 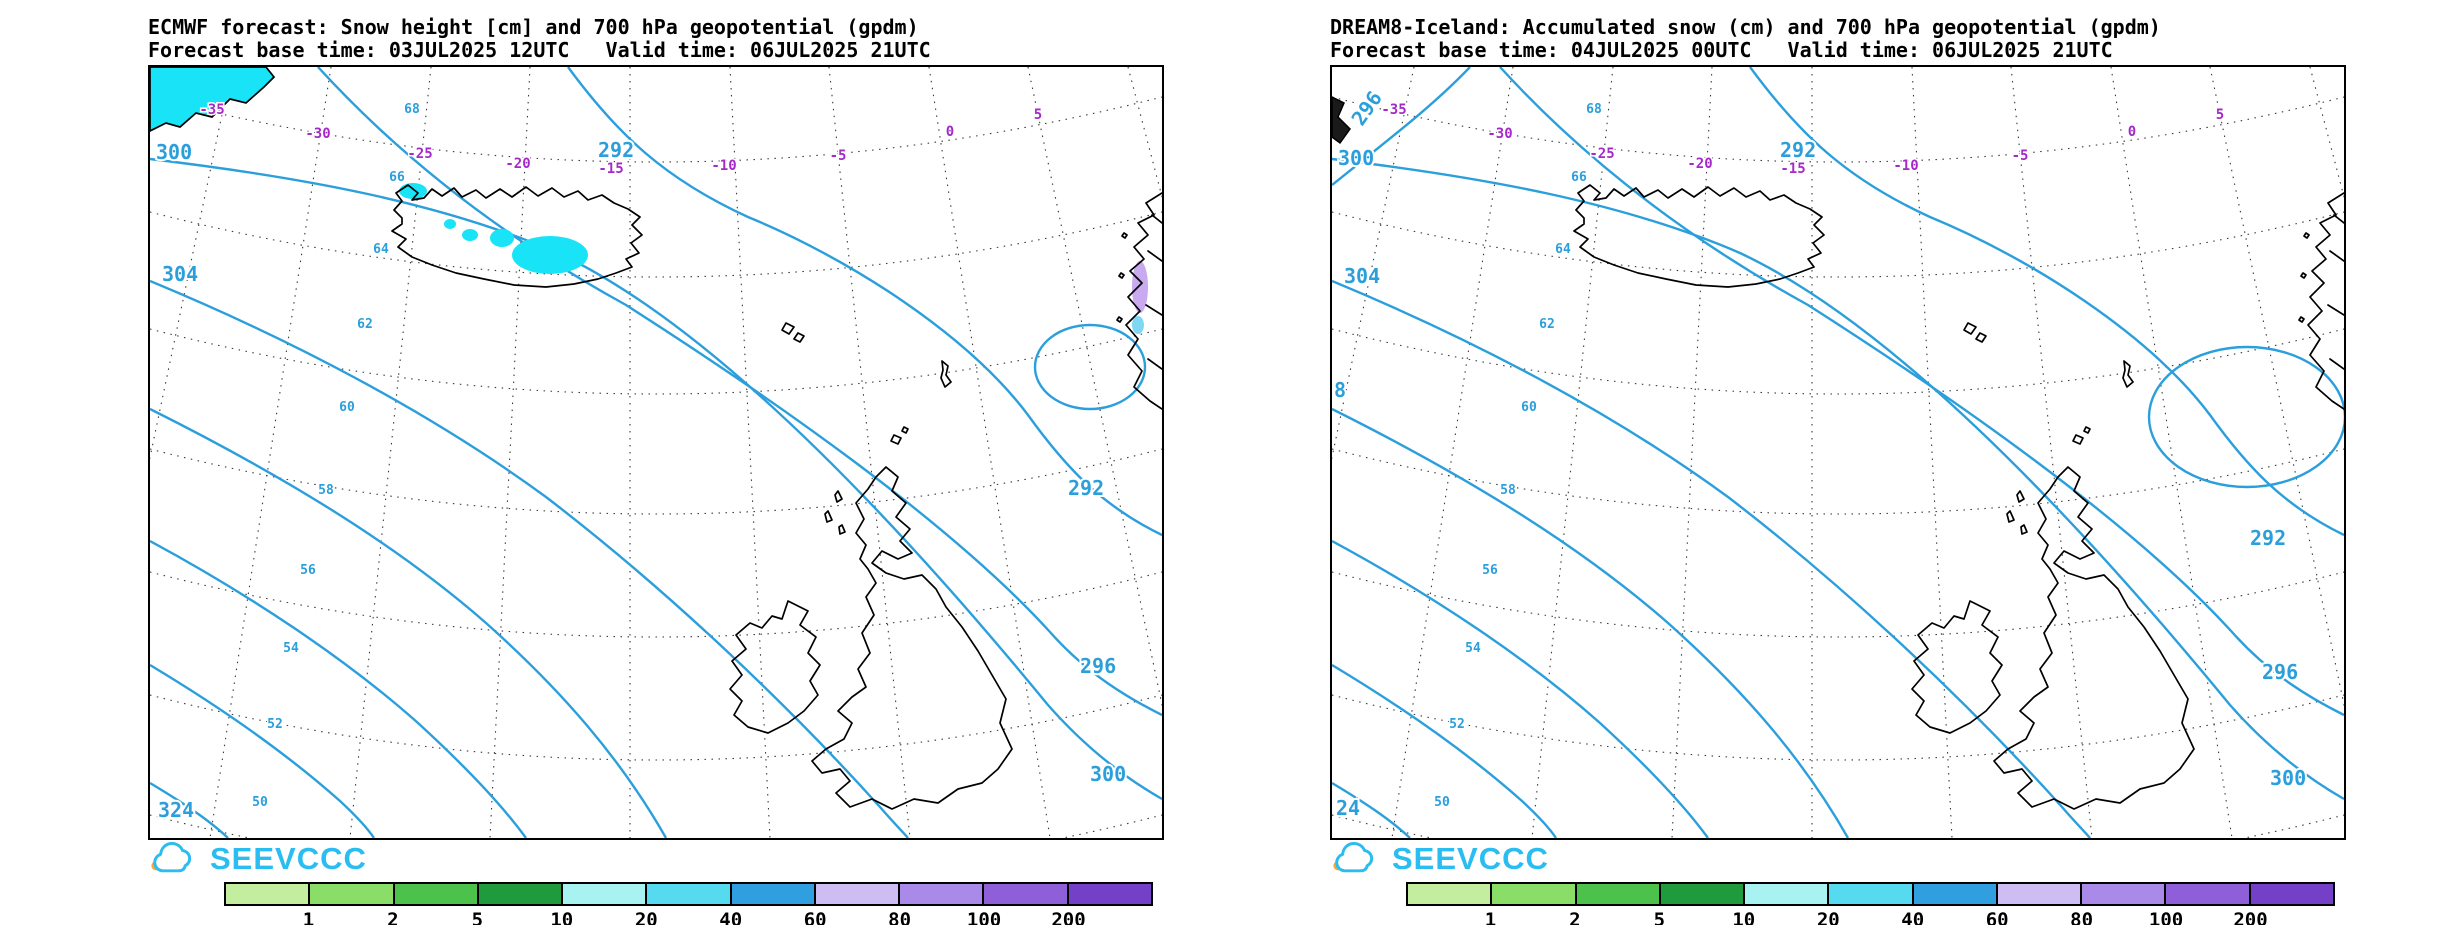 I want to click on colorbar-scale, so click(x=688, y=894).